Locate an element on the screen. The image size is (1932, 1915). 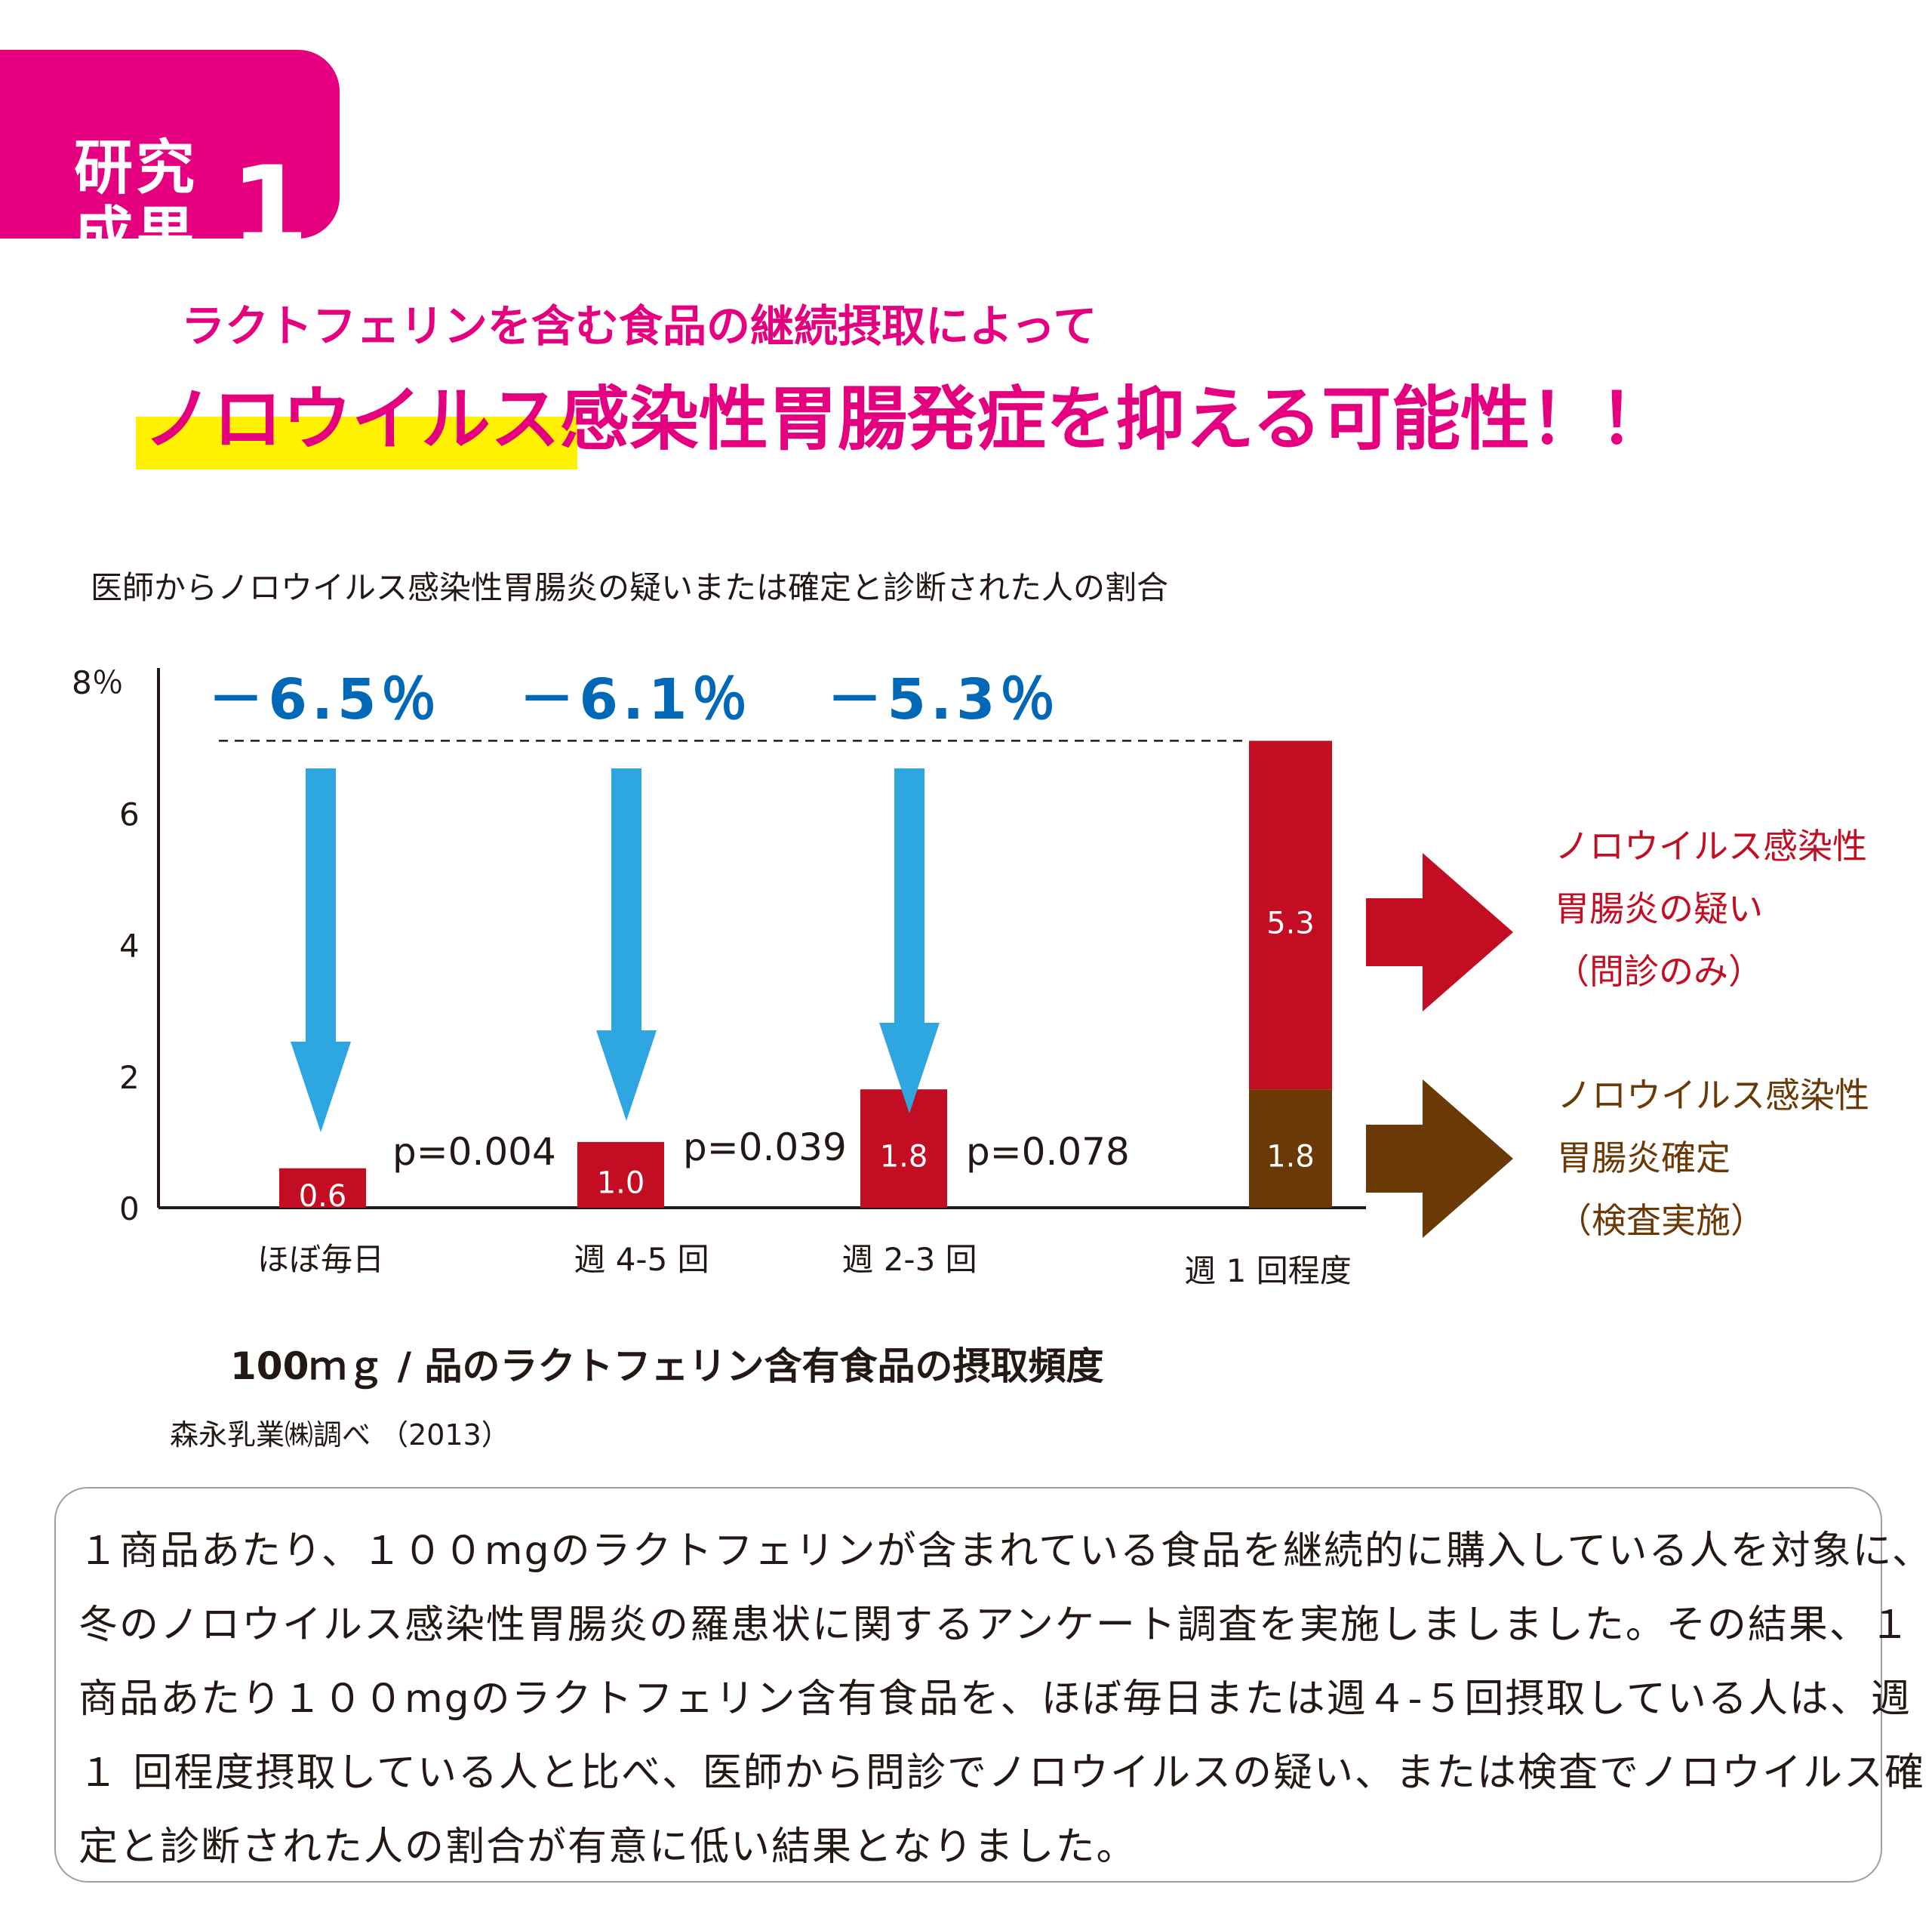
bar-value-label: 0.6 is located at coordinates (323, 1196).